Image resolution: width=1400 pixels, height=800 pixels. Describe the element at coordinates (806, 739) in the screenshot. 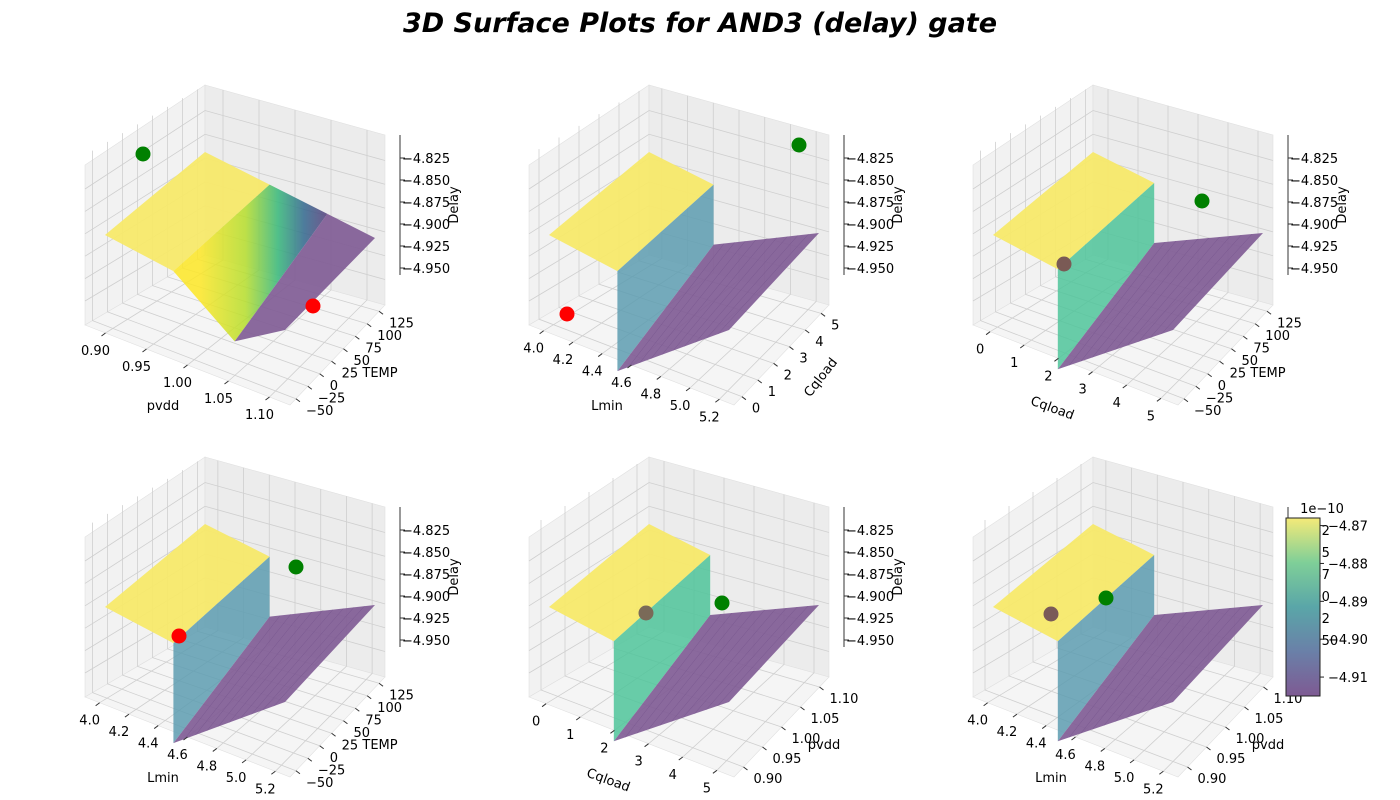

I see `y-tick-label: 1.00` at that location.